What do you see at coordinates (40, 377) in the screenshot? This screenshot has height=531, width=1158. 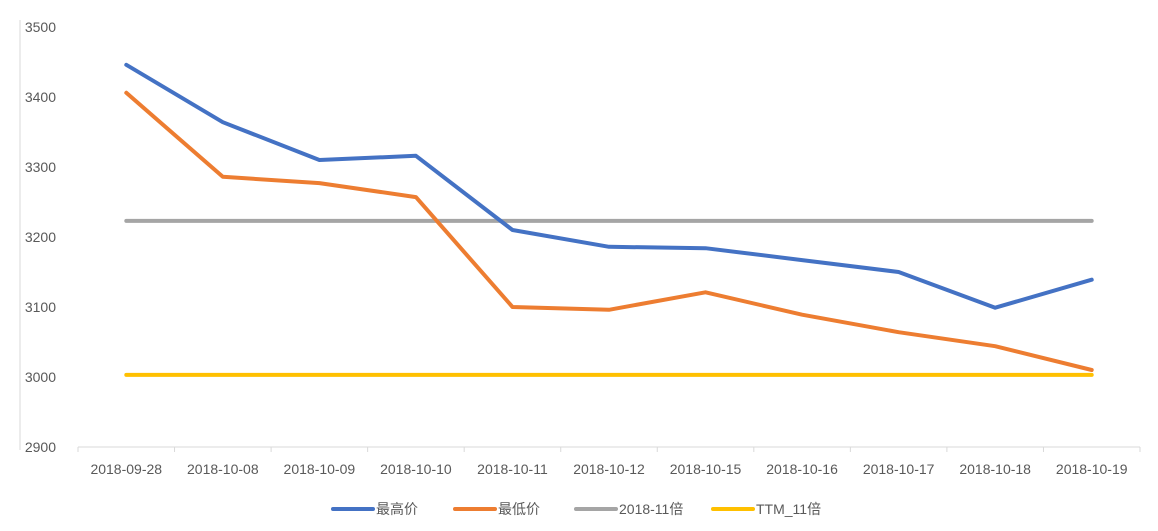 I see `y-tick-label: 3000` at bounding box center [40, 377].